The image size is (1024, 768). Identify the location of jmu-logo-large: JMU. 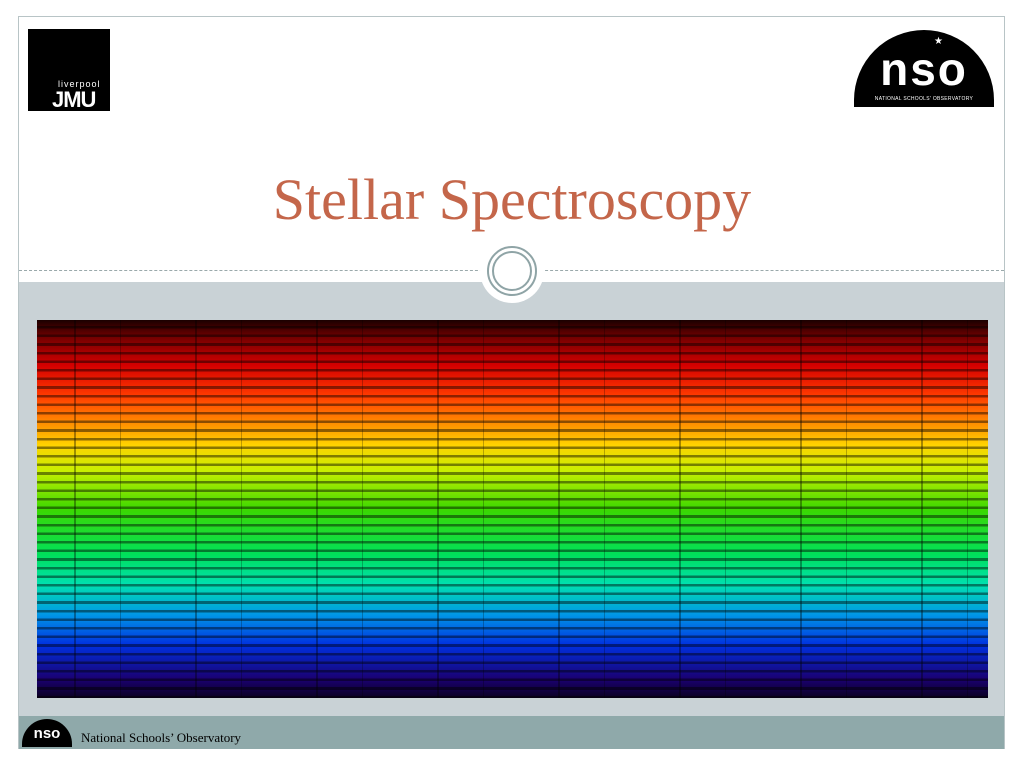
(74, 99).